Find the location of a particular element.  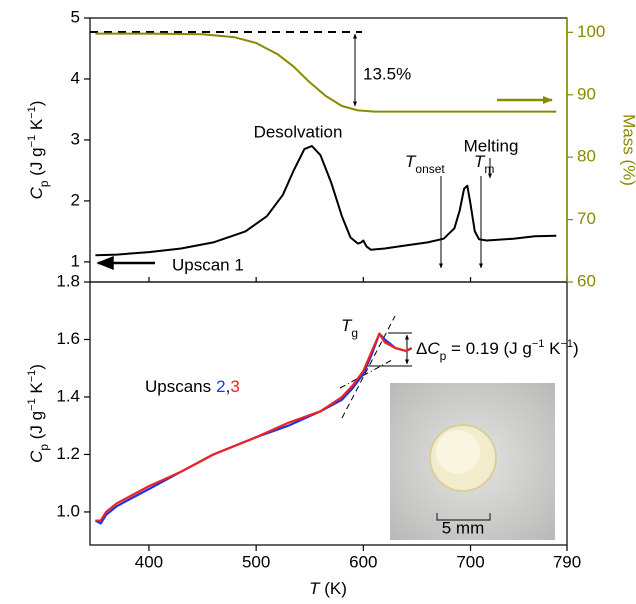

annotation: Desolvation is located at coordinates (298, 131).